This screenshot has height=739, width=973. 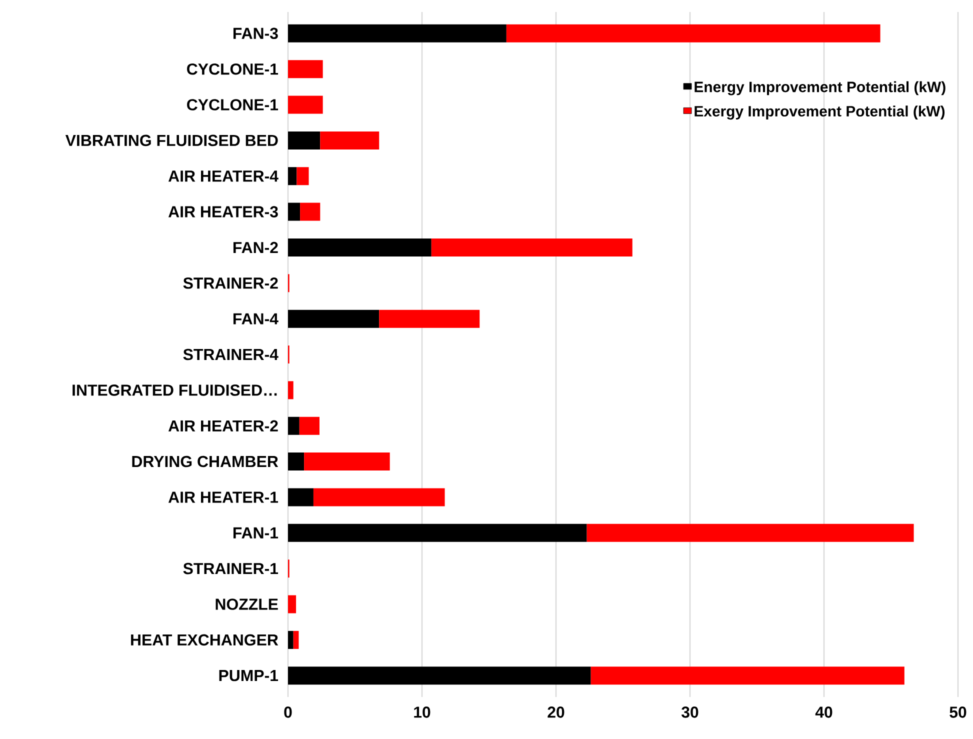 What do you see at coordinates (205, 462) in the screenshot?
I see `y-tick-label: DRYING CHAMBER` at bounding box center [205, 462].